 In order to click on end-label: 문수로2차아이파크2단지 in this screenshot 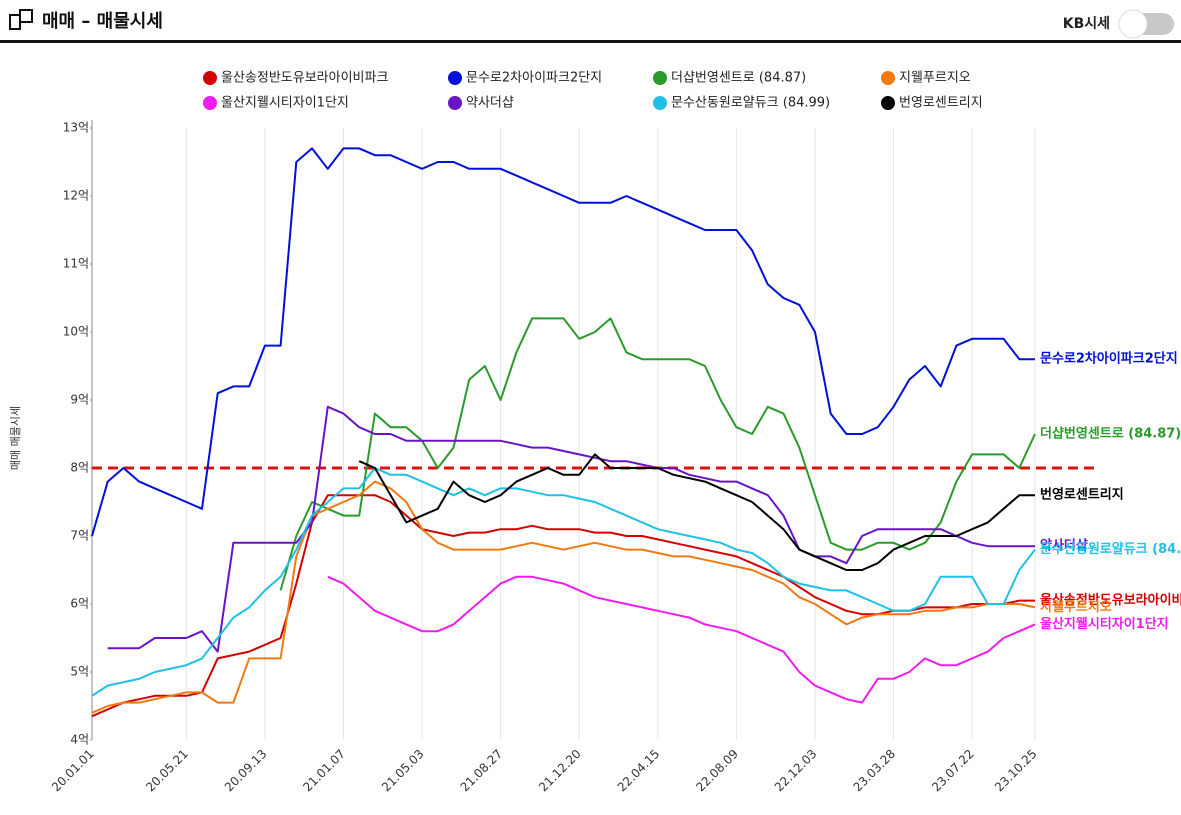, I will do `click(1109, 359)`.